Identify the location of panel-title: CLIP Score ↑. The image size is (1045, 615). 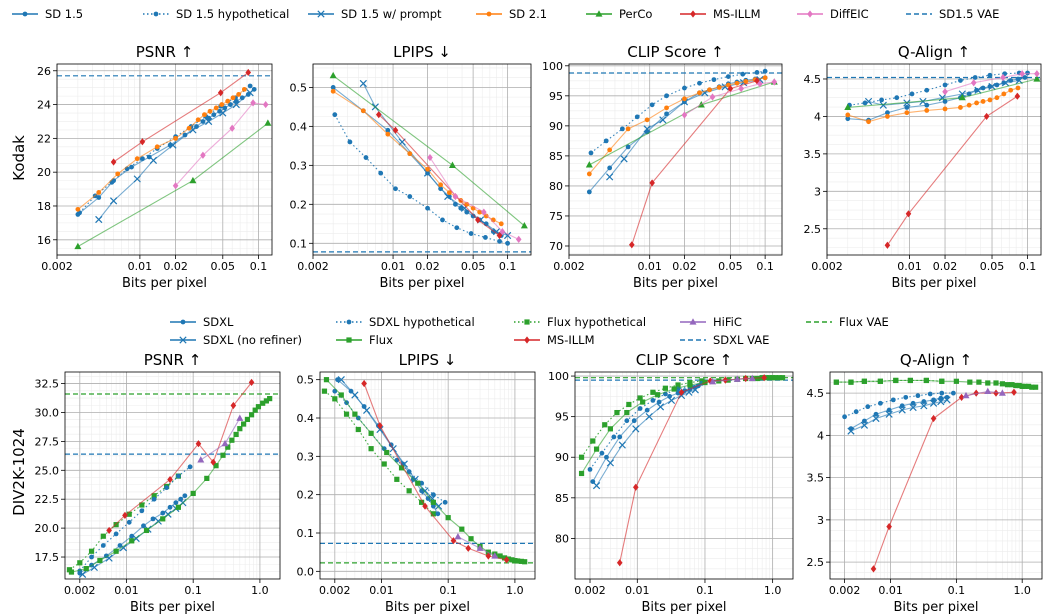
(675, 52).